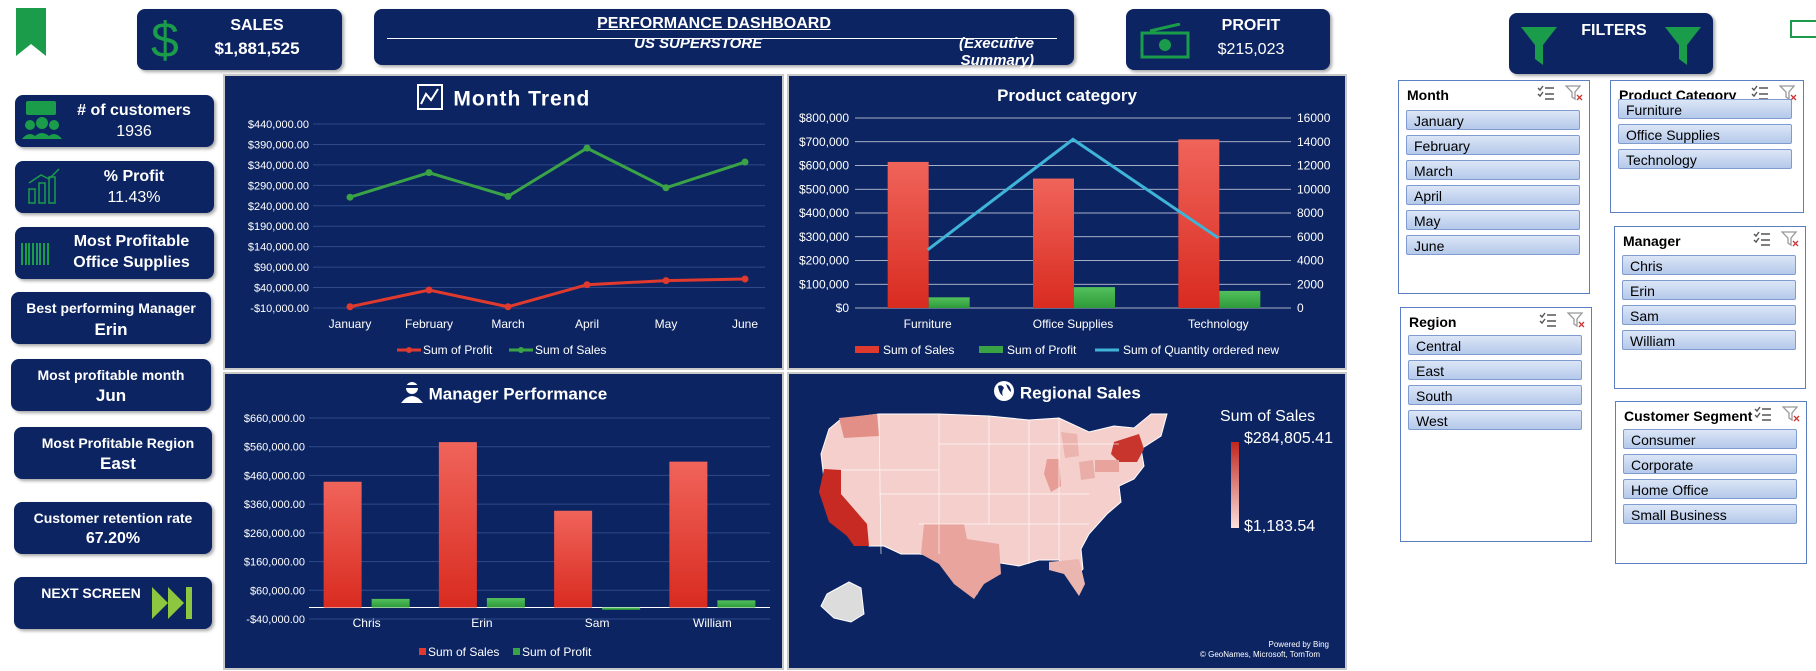  I want to click on page-subtitle: US SUPERSTORE, so click(698, 43).